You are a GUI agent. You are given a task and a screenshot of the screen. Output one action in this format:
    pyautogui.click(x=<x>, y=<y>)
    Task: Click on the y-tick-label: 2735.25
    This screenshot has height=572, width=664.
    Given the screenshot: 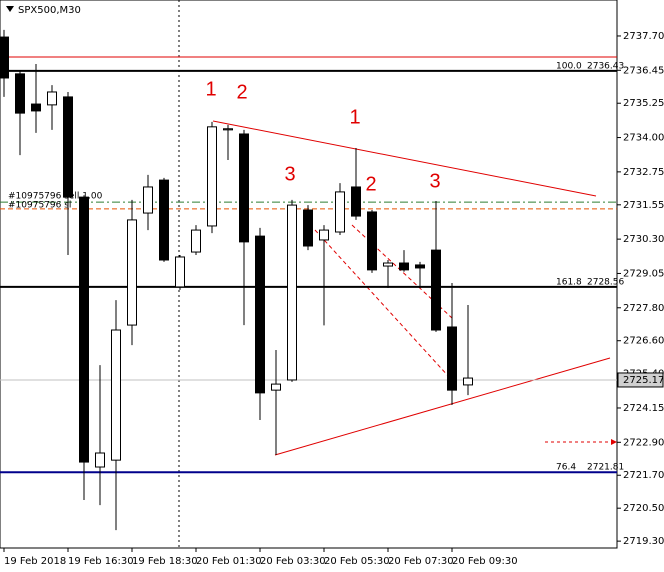 What is the action you would take?
    pyautogui.click(x=643, y=103)
    